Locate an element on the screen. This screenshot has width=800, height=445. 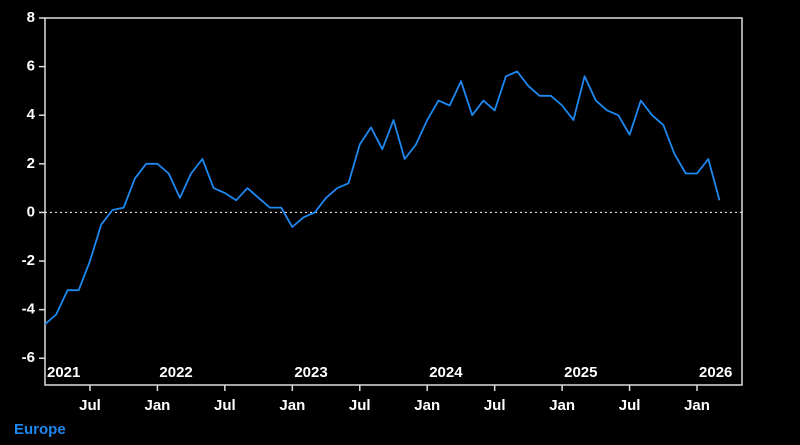
y-tick-label: 2 is located at coordinates (31, 163).